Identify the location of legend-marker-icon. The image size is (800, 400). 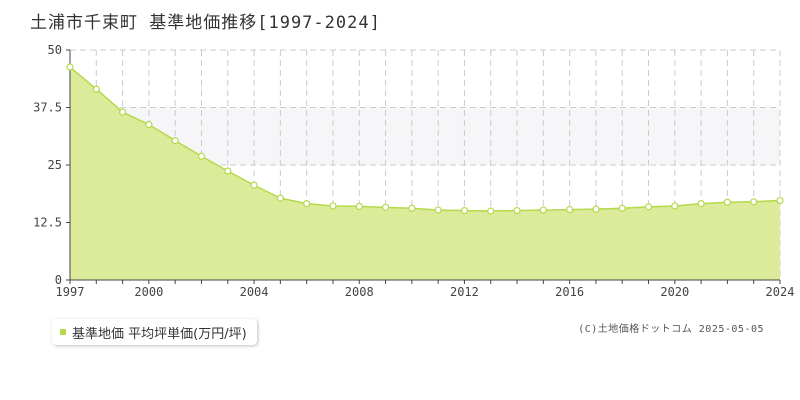
(63, 332).